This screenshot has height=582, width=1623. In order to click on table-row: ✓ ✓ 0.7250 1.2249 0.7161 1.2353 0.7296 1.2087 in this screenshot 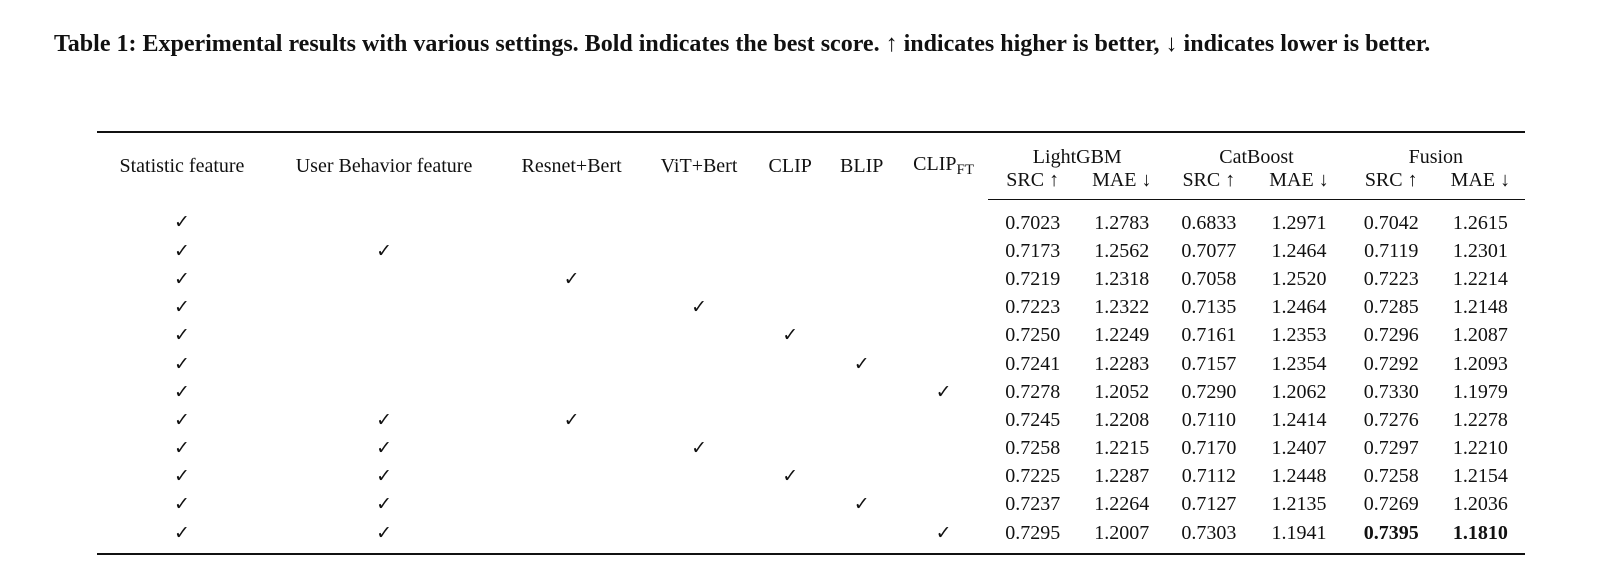, I will do `click(811, 336)`.